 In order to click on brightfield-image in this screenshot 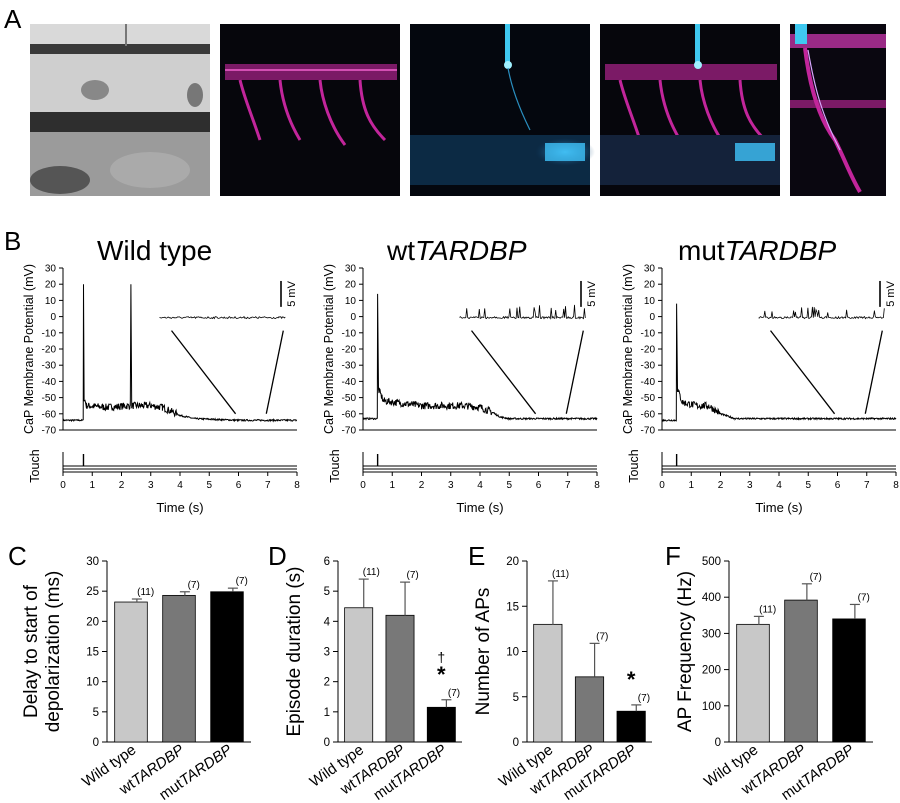, I will do `click(120, 110)`.